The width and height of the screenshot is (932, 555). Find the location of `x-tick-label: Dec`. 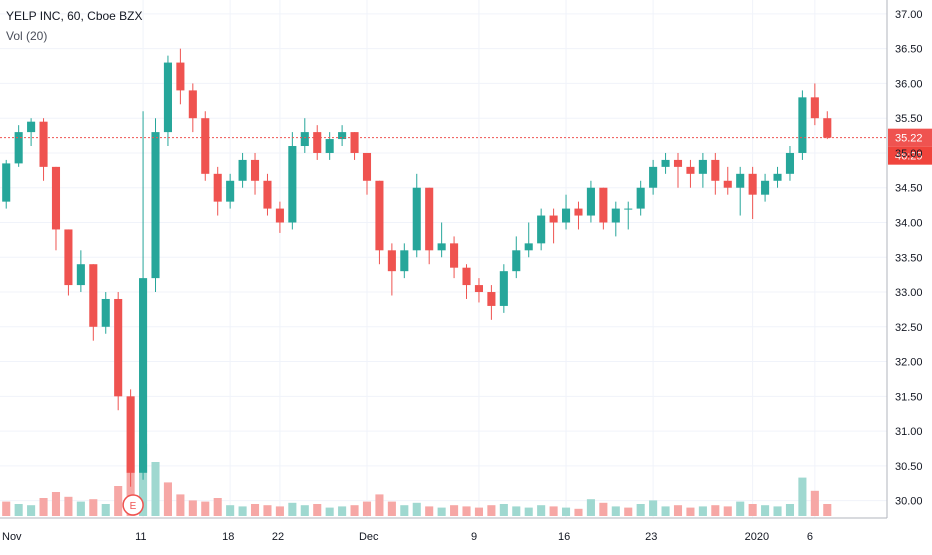

x-tick-label: Dec is located at coordinates (369, 537).